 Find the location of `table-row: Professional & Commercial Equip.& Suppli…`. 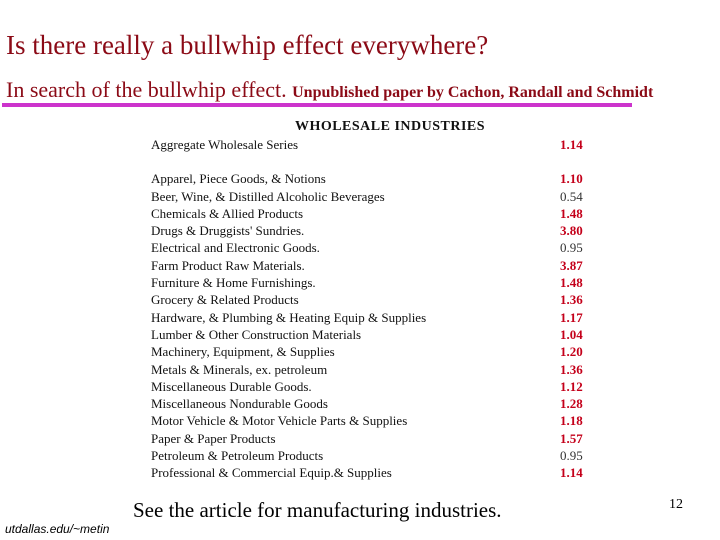

table-row: Professional & Commercial Equip.& Suppli… is located at coordinates (370, 472).